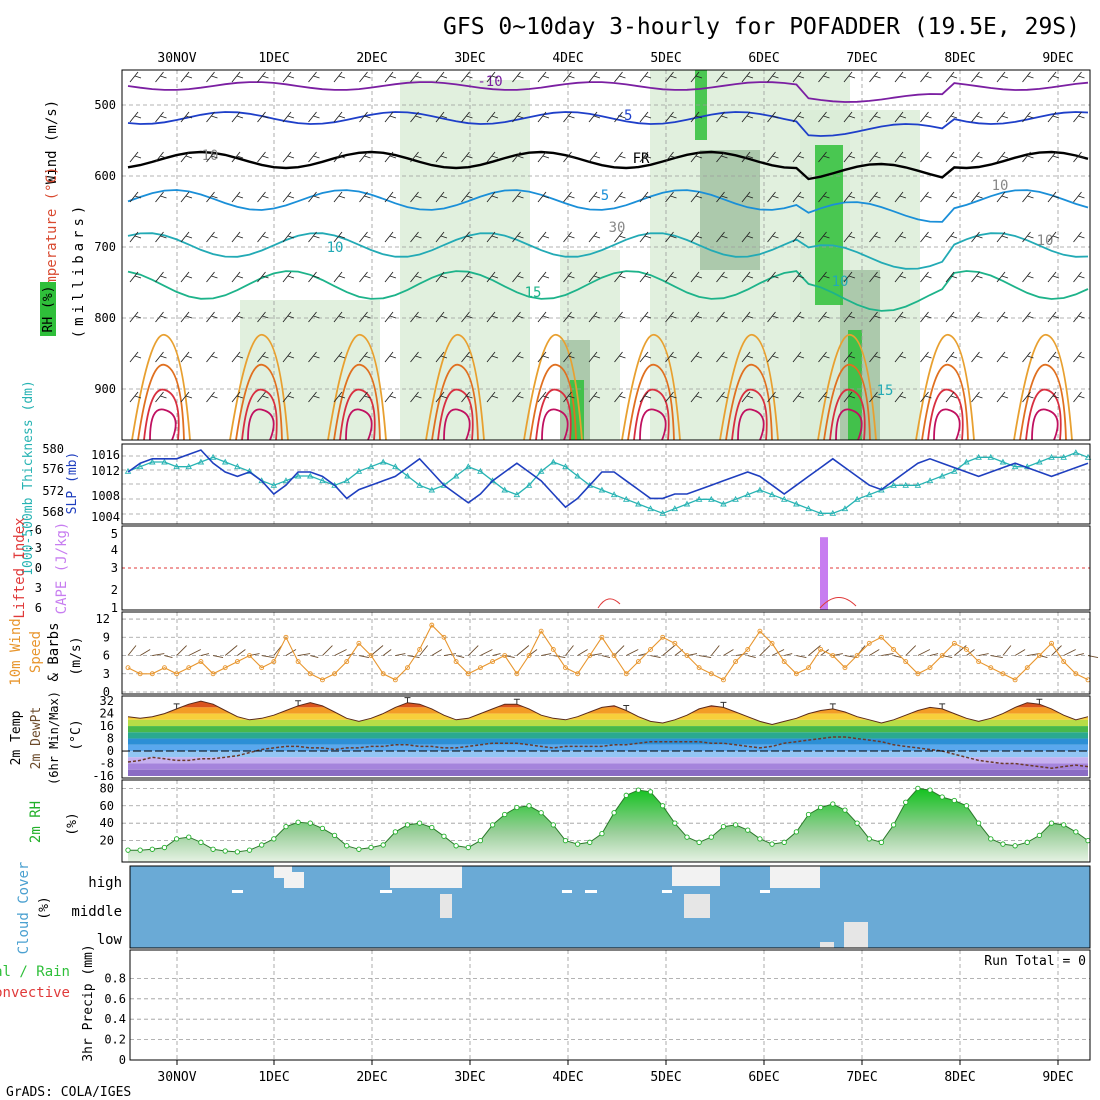 The image size is (1100, 1100). What do you see at coordinates (665, 1077) in the screenshot?
I see `bottom-date-label: 5DEC` at bounding box center [665, 1077].